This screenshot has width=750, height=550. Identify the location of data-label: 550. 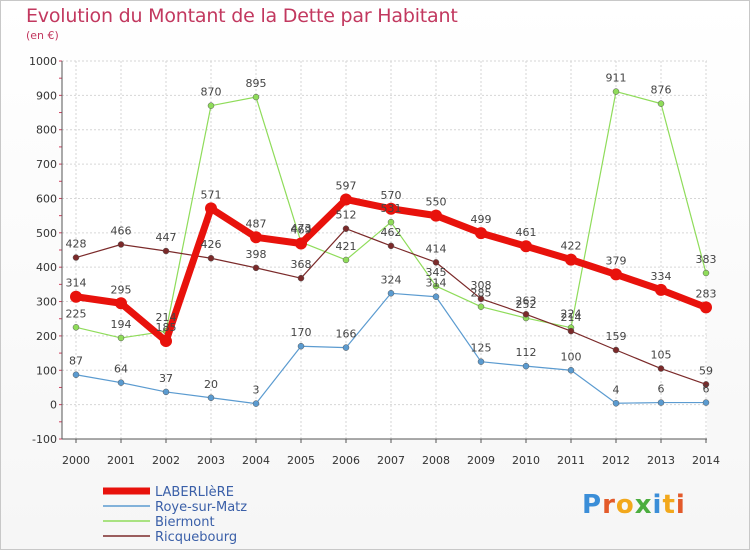
(436, 202).